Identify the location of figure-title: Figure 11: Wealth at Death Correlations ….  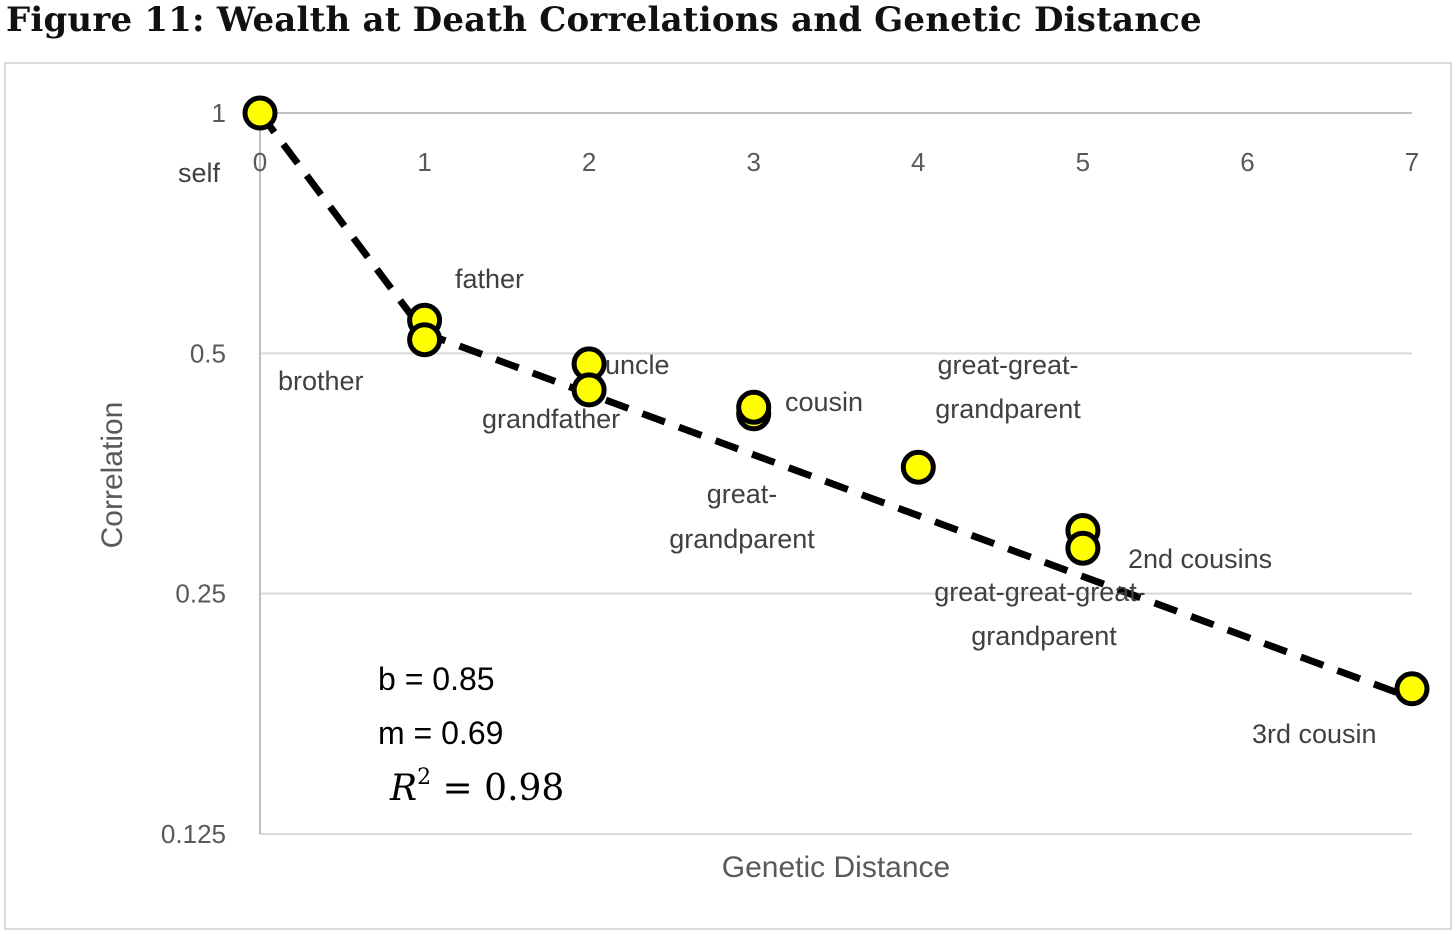
(604, 20).